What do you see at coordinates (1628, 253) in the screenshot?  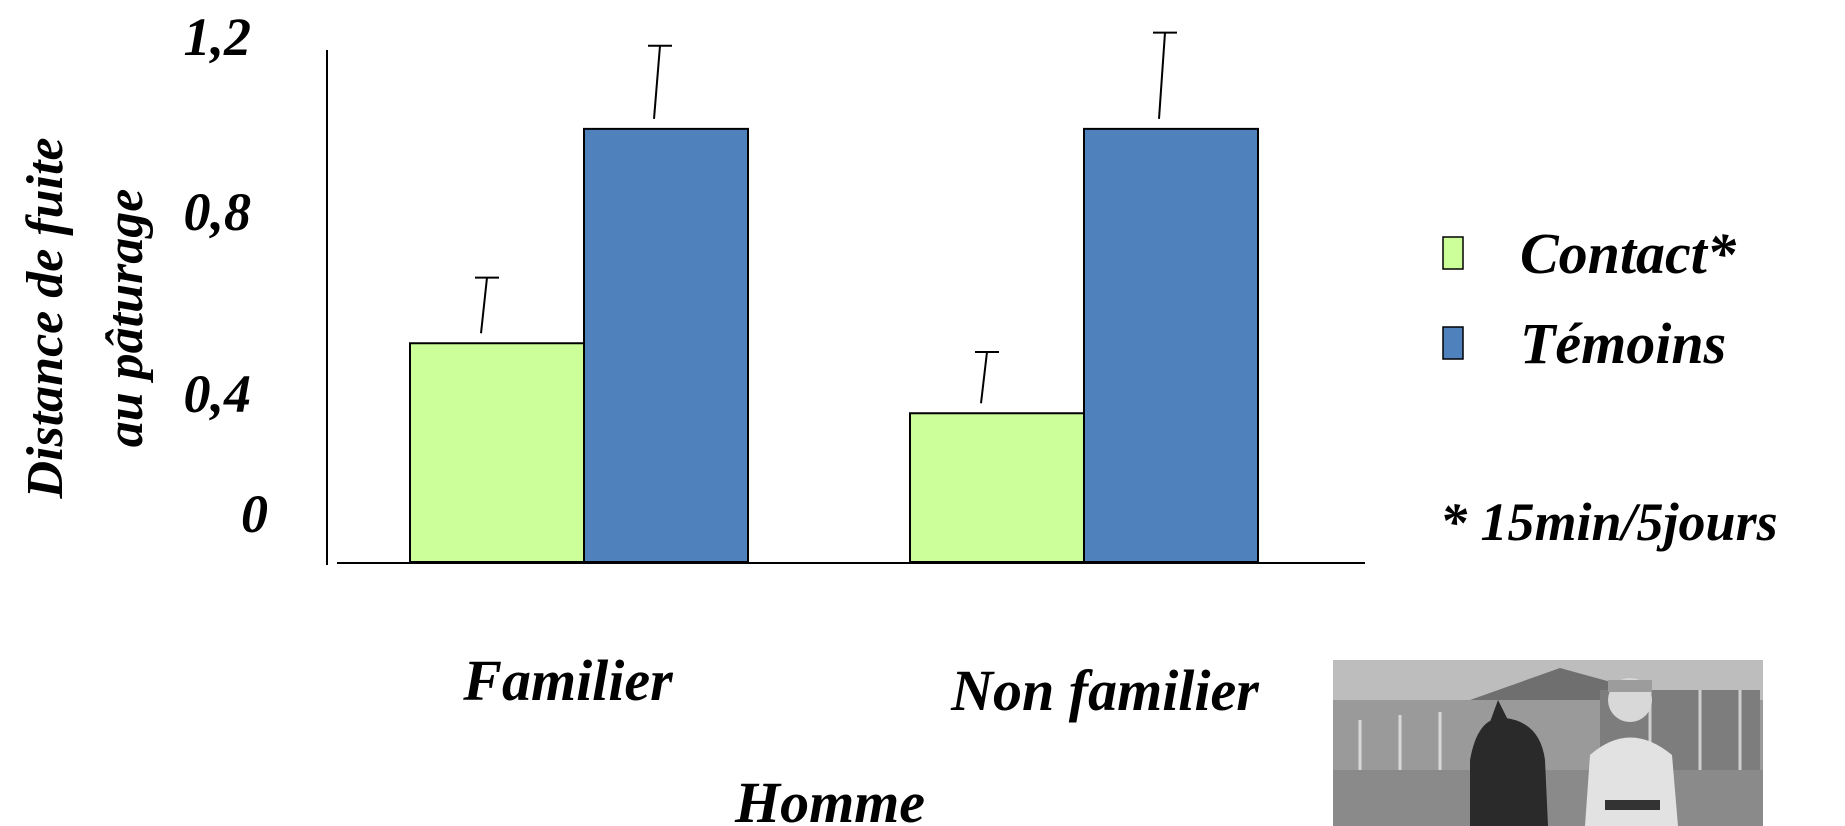 I see `legend-label: Contact*` at bounding box center [1628, 253].